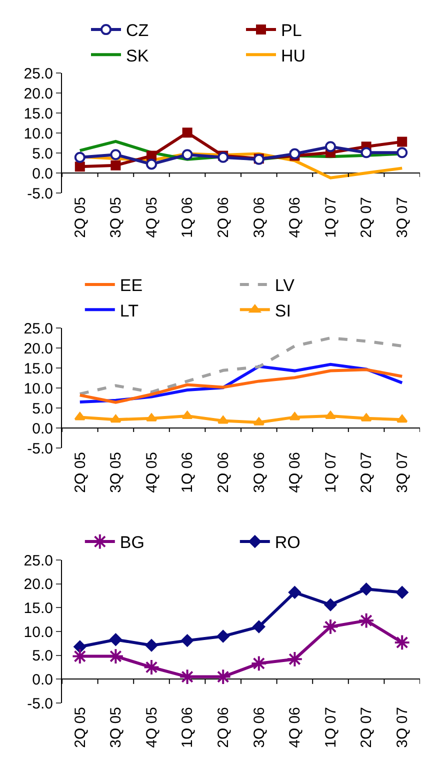 The width and height of the screenshot is (432, 767). I want to click on legend-label: SI, so click(282, 310).